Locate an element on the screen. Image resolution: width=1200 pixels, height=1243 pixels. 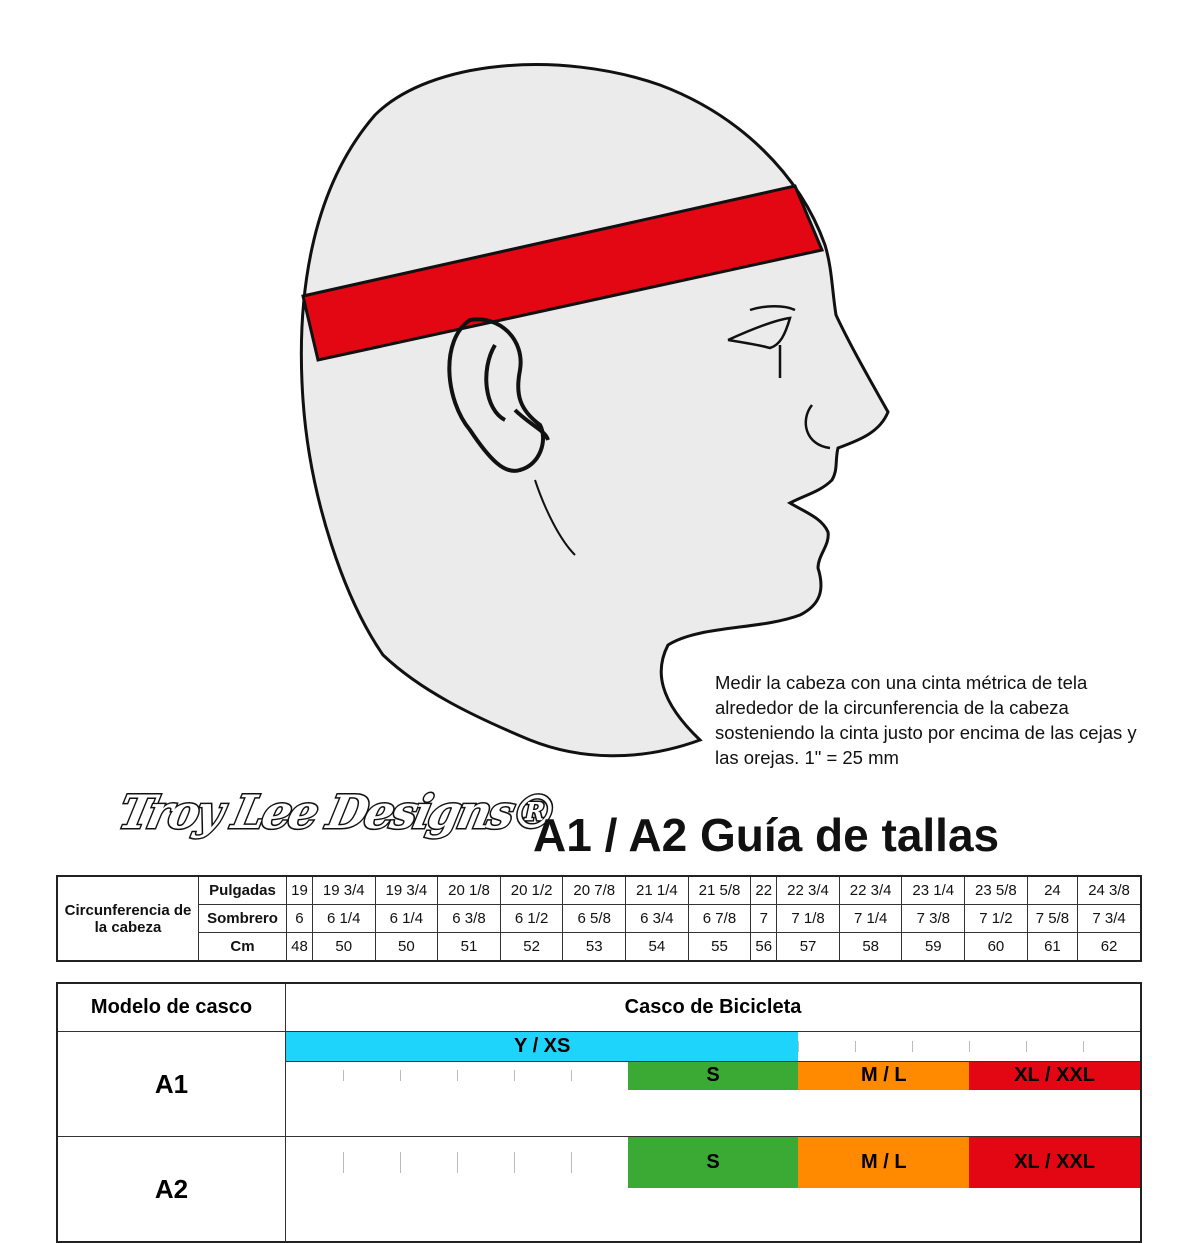
unit-label: Sombrero is located at coordinates (242, 918).